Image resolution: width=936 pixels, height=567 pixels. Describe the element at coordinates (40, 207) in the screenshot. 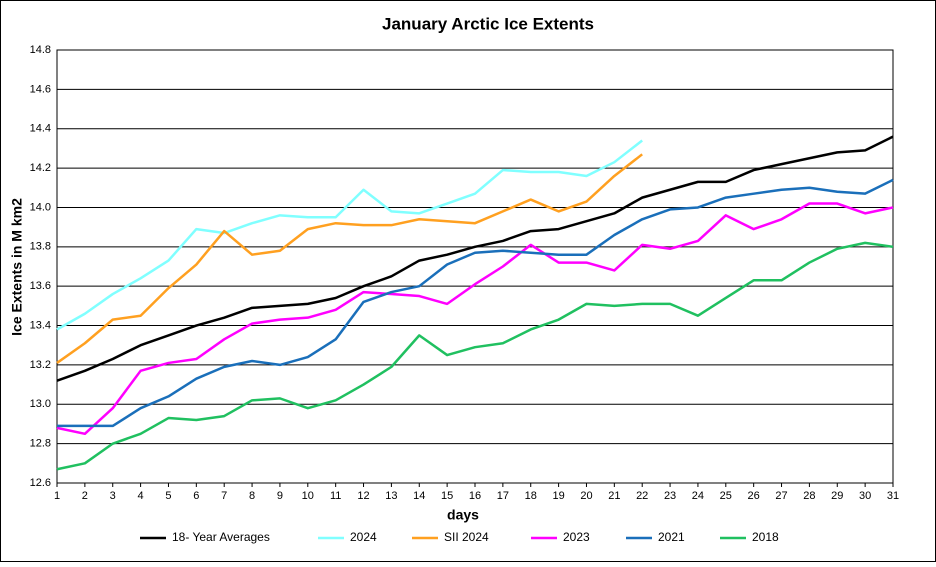

I see `y-tick-label: 14.0` at that location.